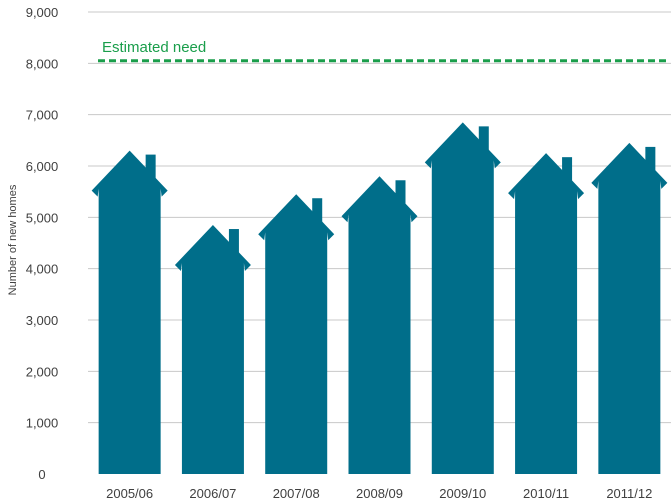 Image resolution: width=671 pixels, height=504 pixels. What do you see at coordinates (383, 51) in the screenshot?
I see `reference-line-group: Estimated need` at bounding box center [383, 51].